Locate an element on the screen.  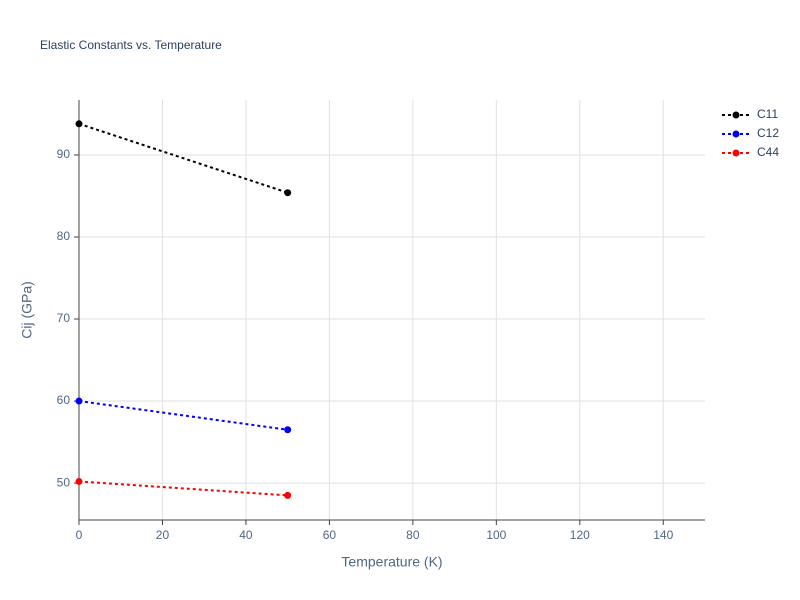
y-tick-label: 50 is located at coordinates (64, 482).